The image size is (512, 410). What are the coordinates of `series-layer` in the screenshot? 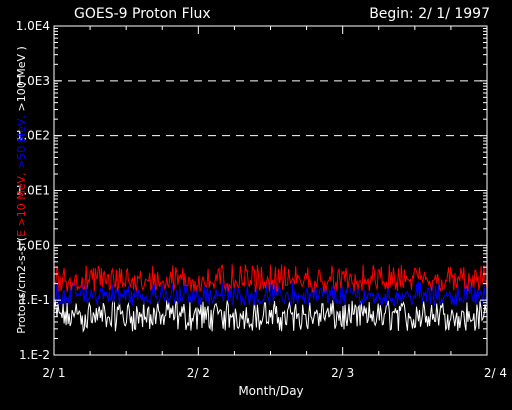 It's located at (270, 298).